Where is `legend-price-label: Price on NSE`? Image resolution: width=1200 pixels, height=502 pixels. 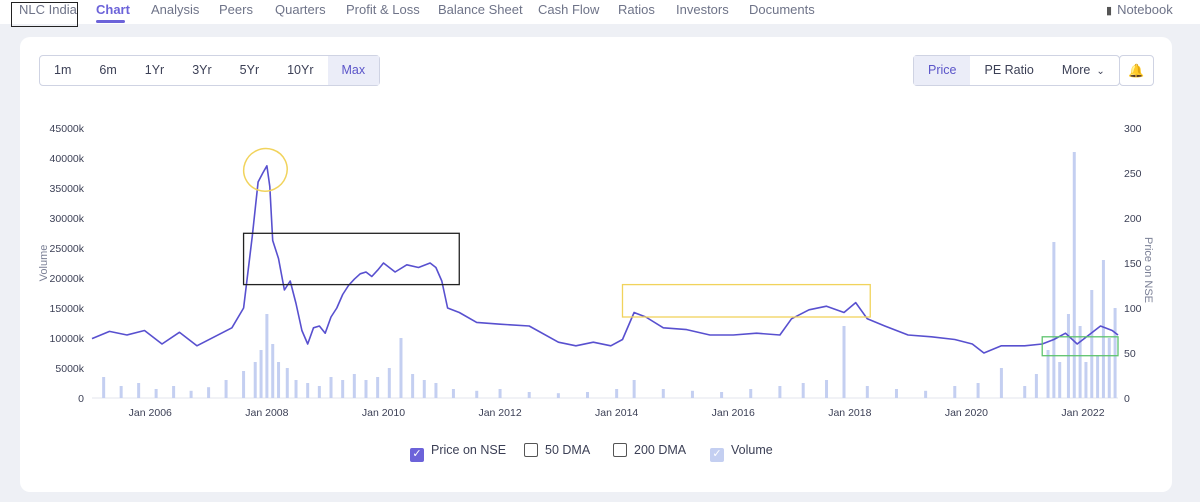 legend-price-label: Price on NSE is located at coordinates (469, 450).